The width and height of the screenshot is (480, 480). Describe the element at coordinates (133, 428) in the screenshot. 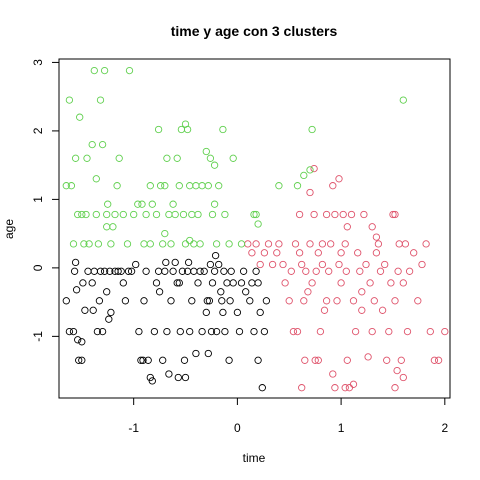

I see `x-tick-label: -1` at that location.